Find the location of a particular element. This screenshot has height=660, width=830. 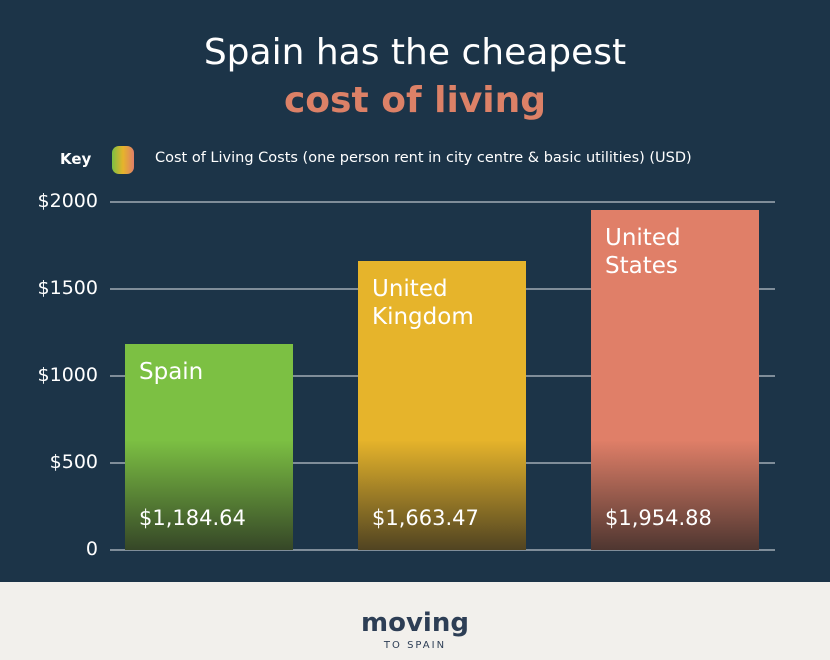

y-tick-label: $2000 is located at coordinates (67, 201).